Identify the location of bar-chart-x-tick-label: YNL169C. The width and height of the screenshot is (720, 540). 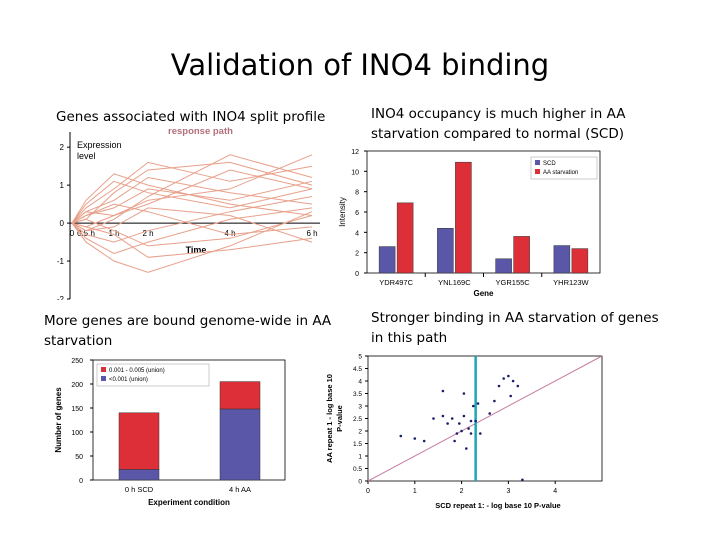
(454, 282).